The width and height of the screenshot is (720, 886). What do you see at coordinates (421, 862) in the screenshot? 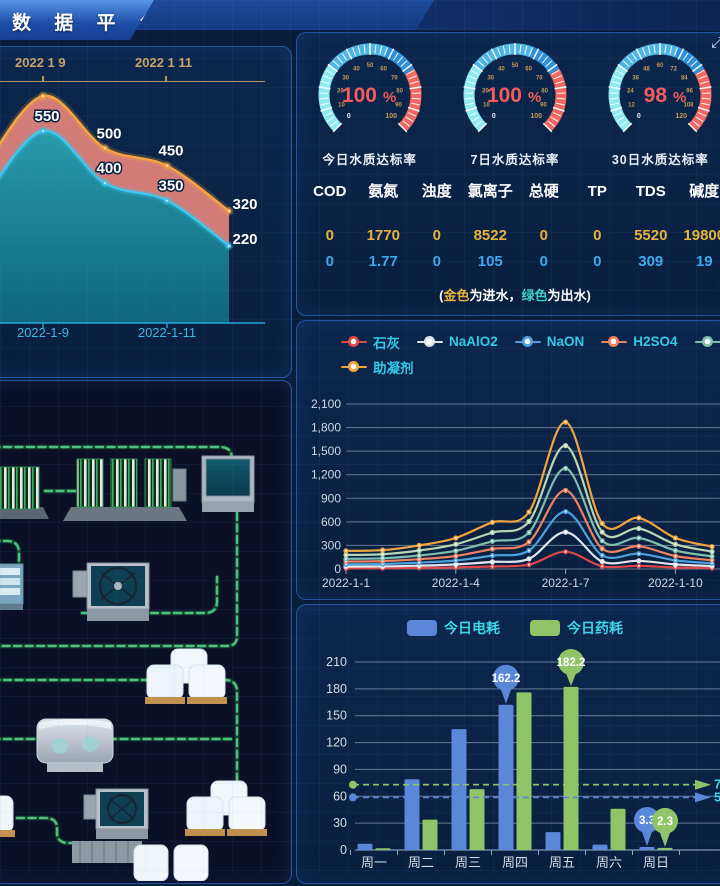
I see `svg-text: 周二` at bounding box center [421, 862].